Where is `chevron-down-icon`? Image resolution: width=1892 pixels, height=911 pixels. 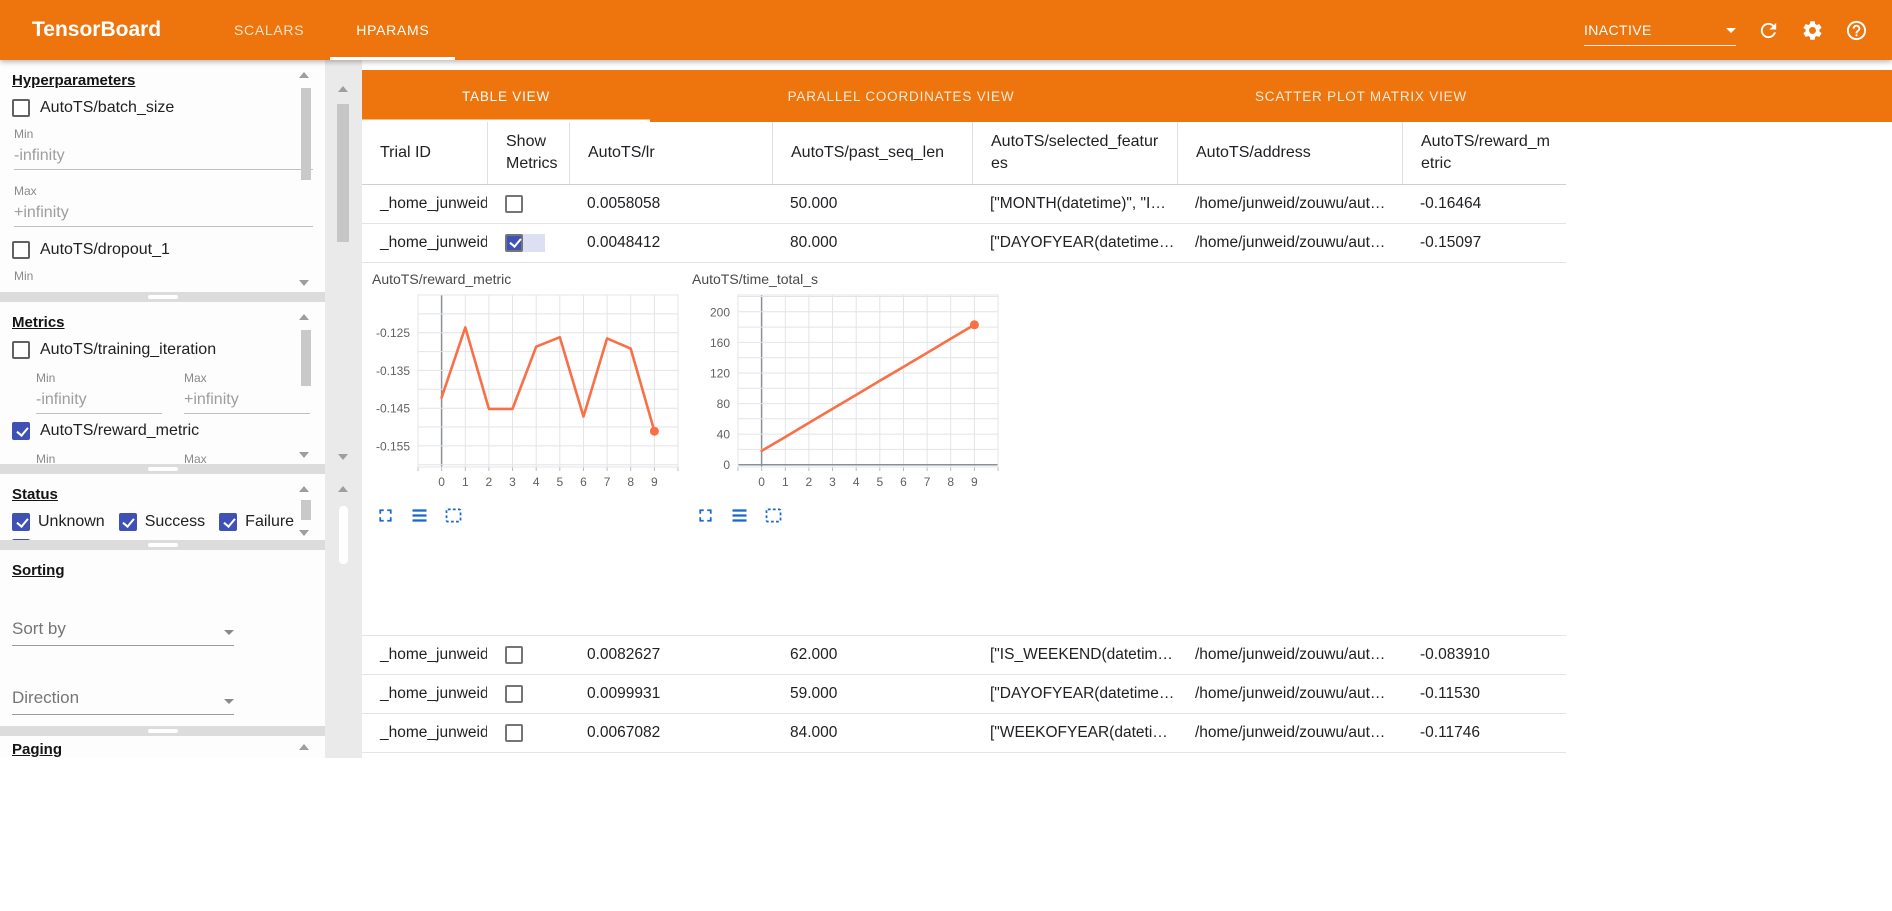 chevron-down-icon is located at coordinates (229, 635).